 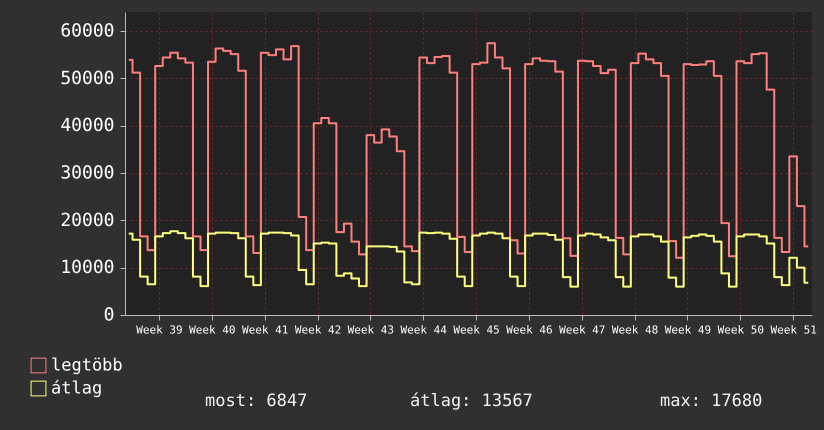 What do you see at coordinates (688, 330) in the screenshot?
I see `x-tick-label: Week 49` at bounding box center [688, 330].